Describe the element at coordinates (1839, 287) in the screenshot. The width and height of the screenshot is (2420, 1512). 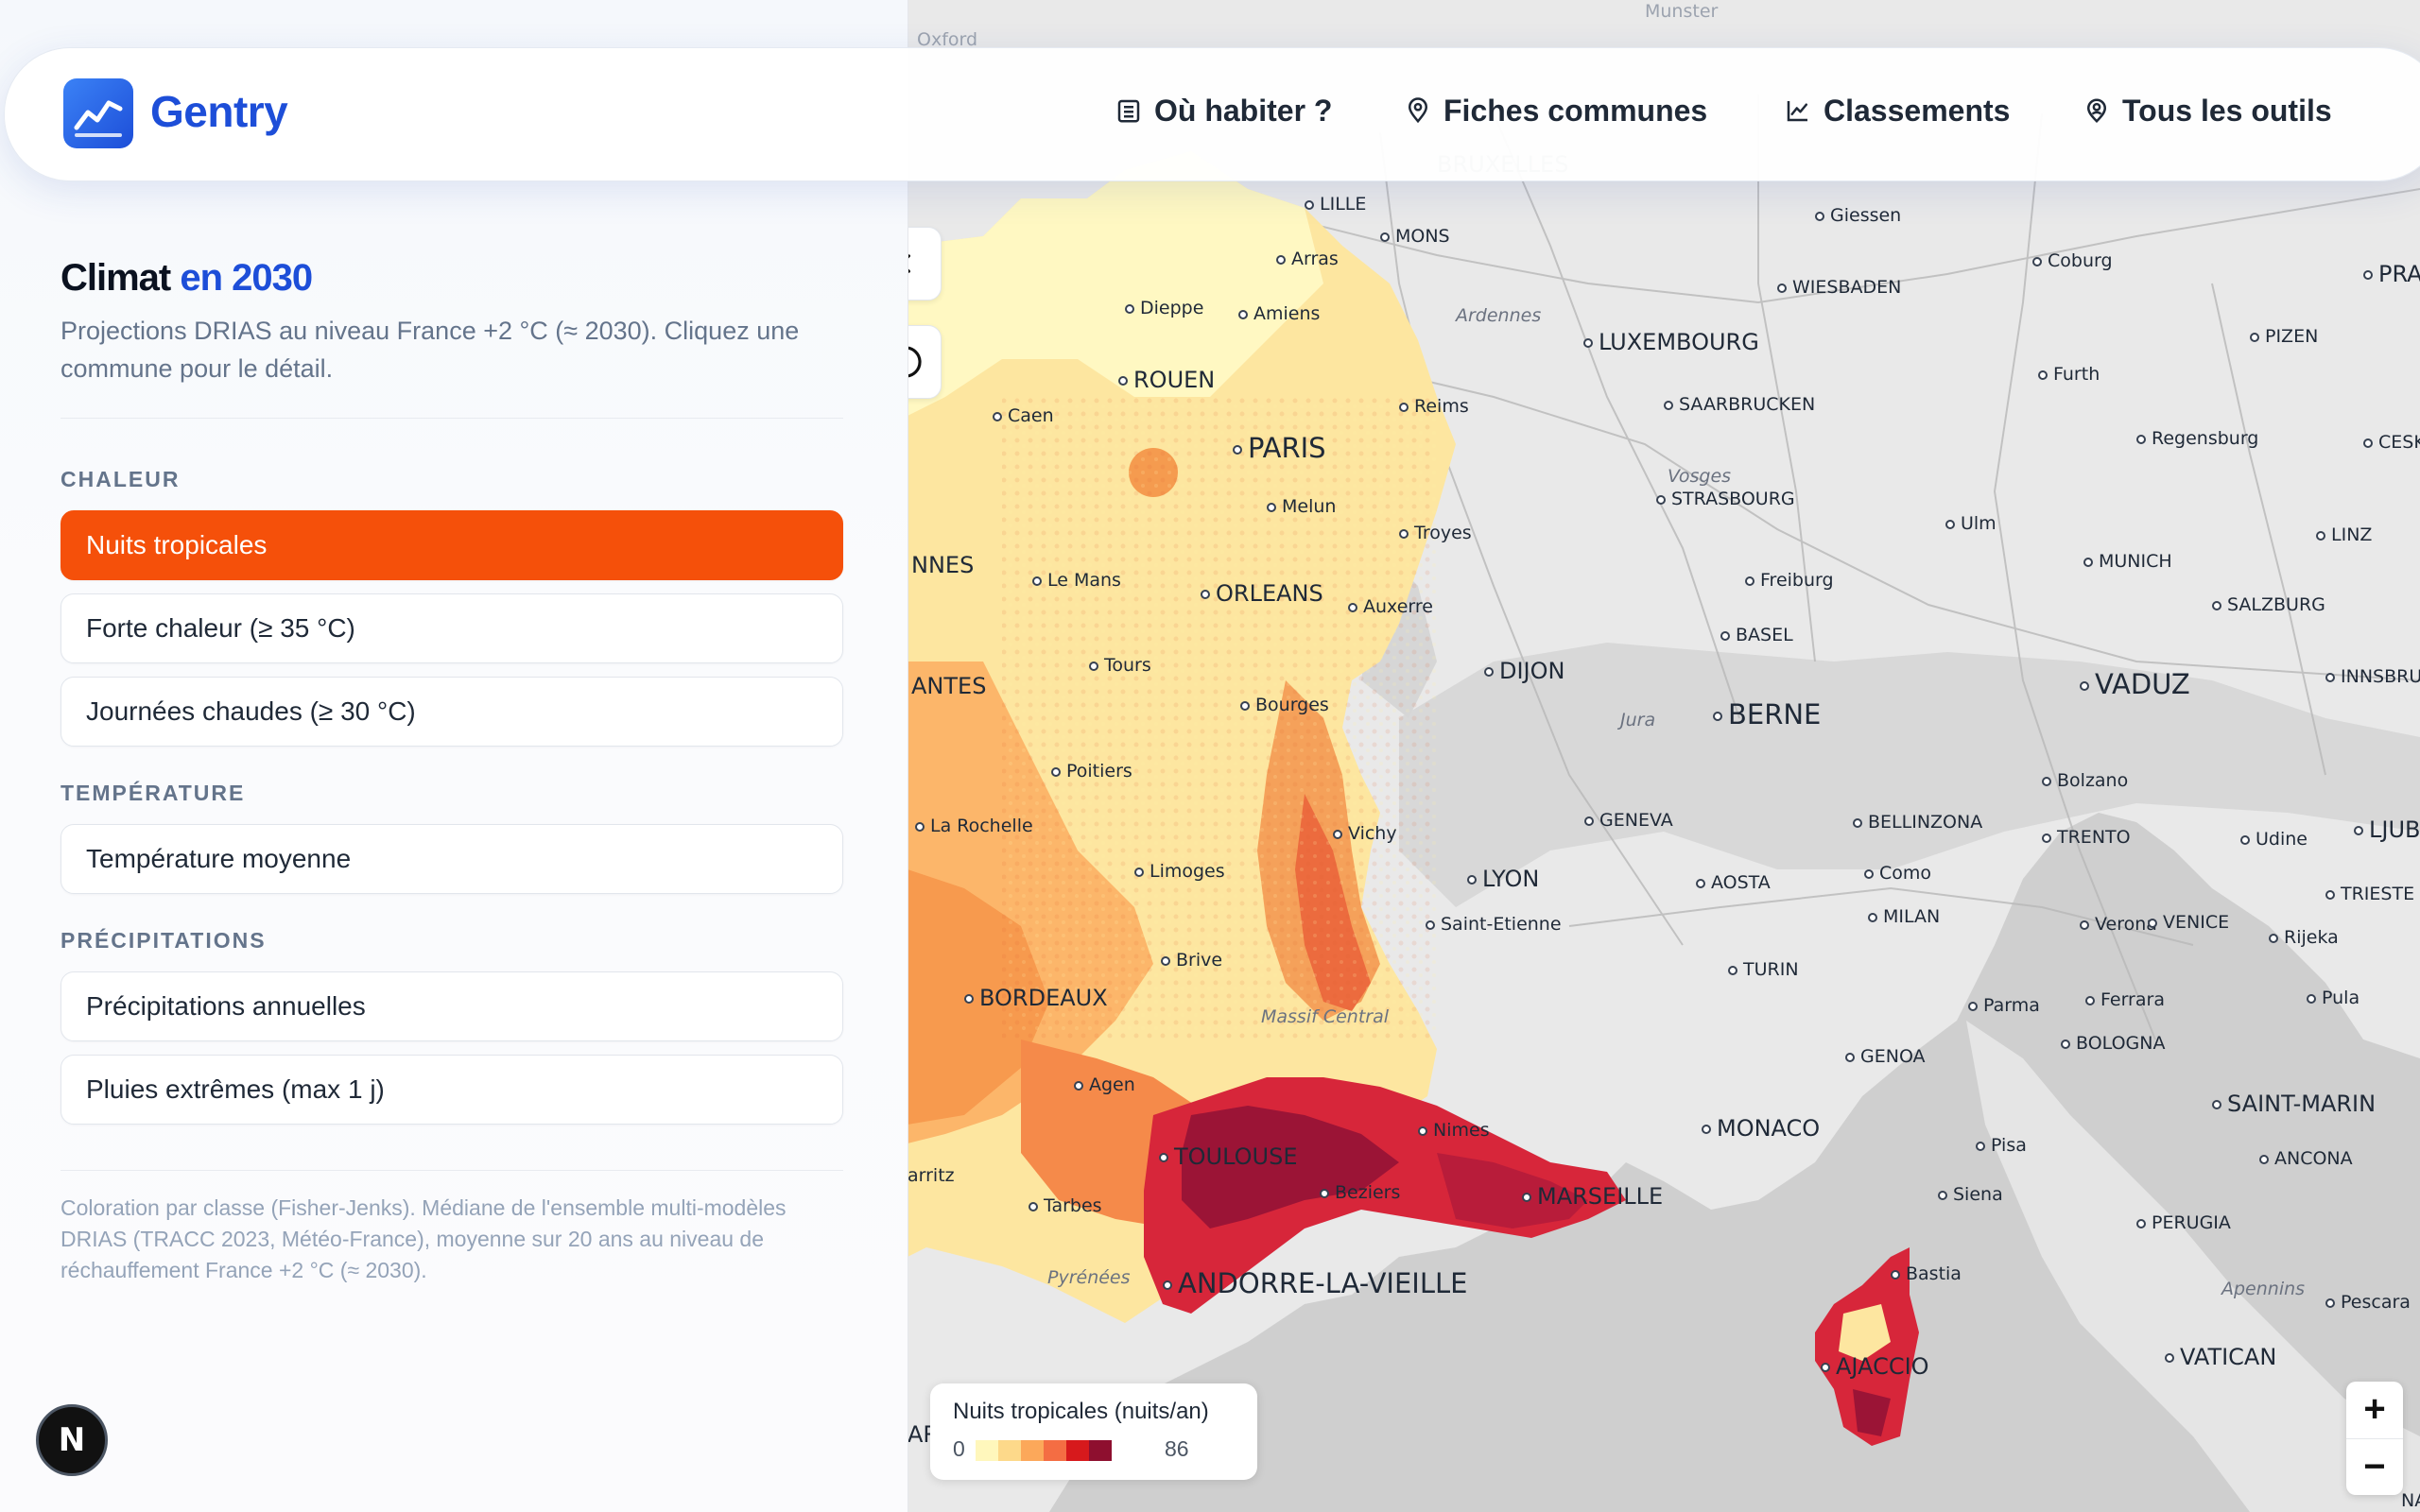
I see `map-label: WIESBADEN` at that location.